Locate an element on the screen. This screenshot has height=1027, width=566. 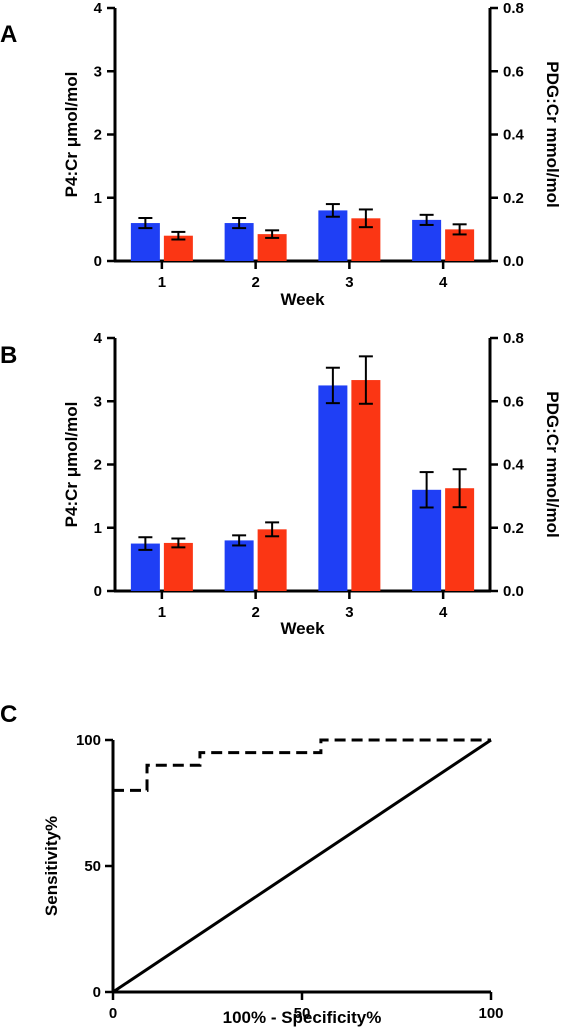
right-tick-label-a: 0.0 is located at coordinates (513, 261).